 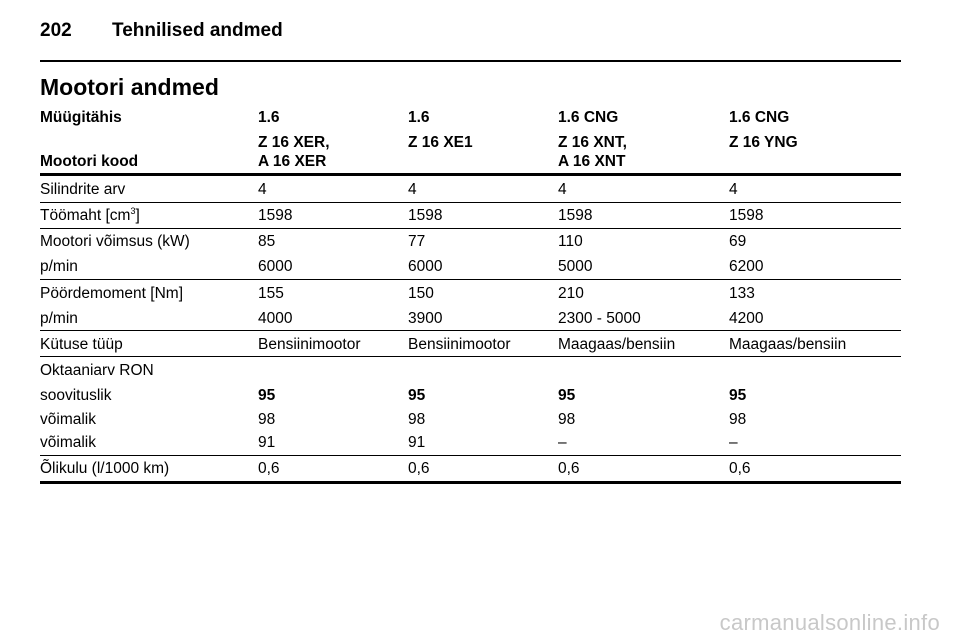 I want to click on table-cell: 77, so click(x=417, y=241).